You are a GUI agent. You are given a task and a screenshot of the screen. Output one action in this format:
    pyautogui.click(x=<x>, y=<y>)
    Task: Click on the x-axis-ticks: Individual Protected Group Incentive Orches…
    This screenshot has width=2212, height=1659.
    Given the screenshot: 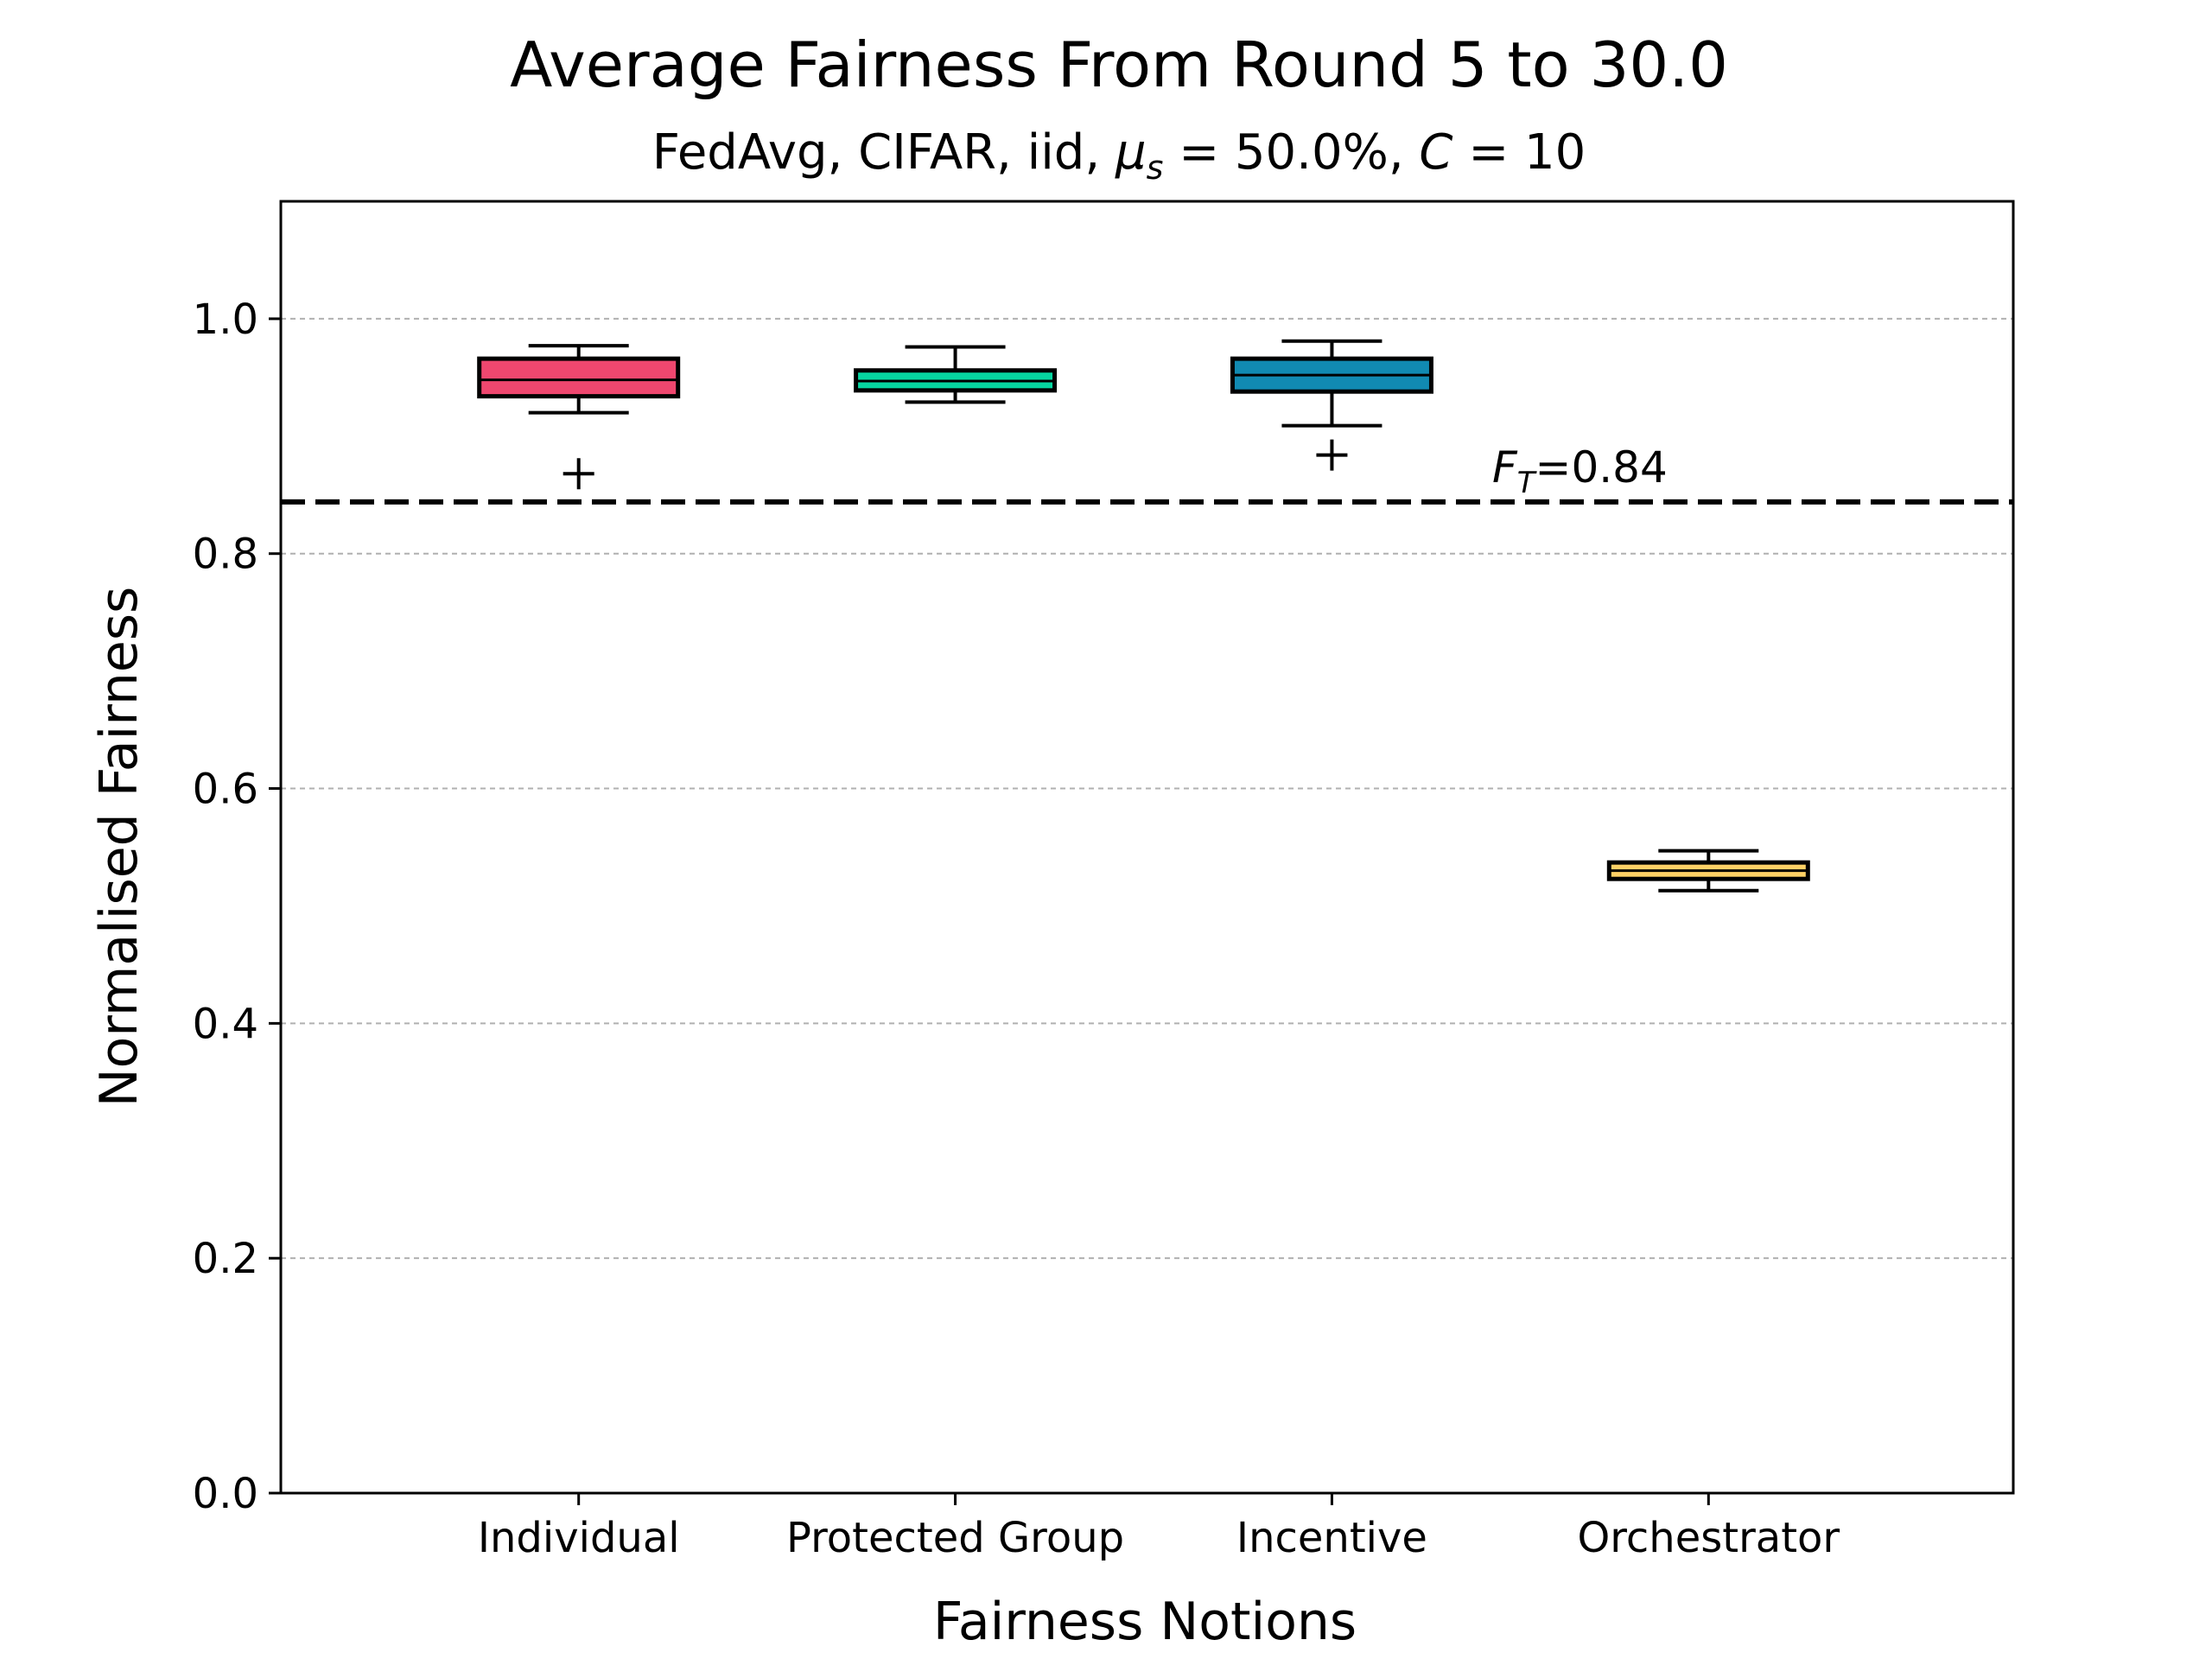 What is the action you would take?
    pyautogui.click(x=1159, y=1527)
    